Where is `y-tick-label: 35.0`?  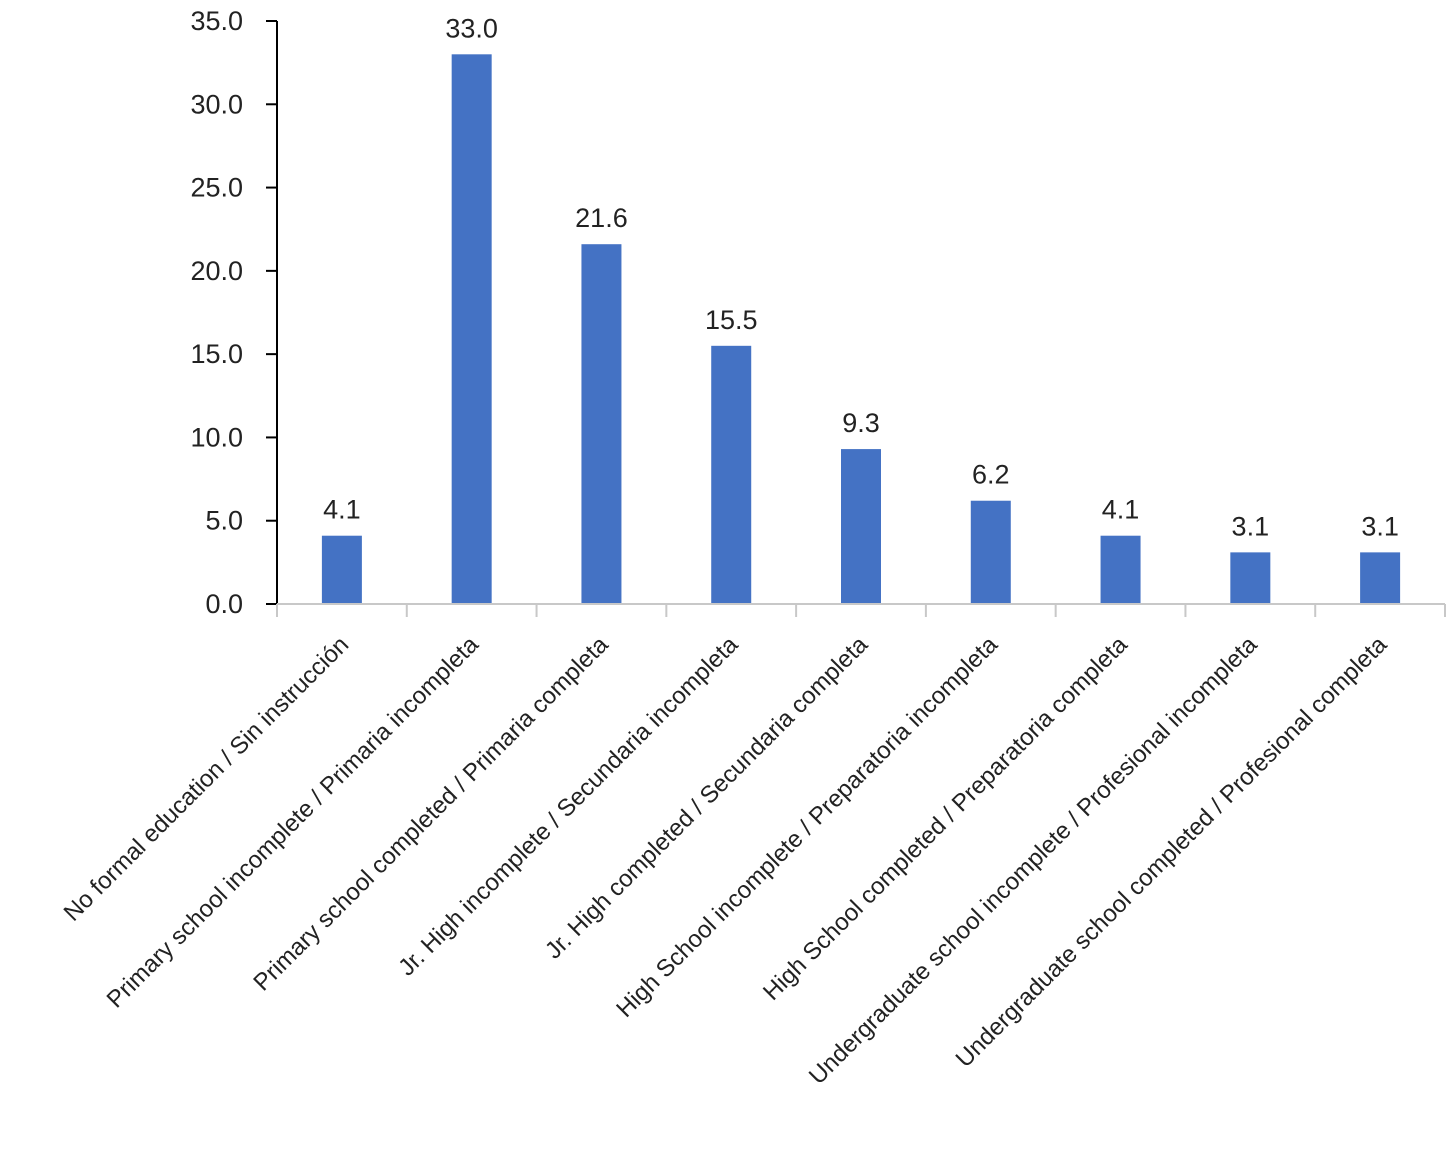
y-tick-label: 35.0 is located at coordinates (216, 21).